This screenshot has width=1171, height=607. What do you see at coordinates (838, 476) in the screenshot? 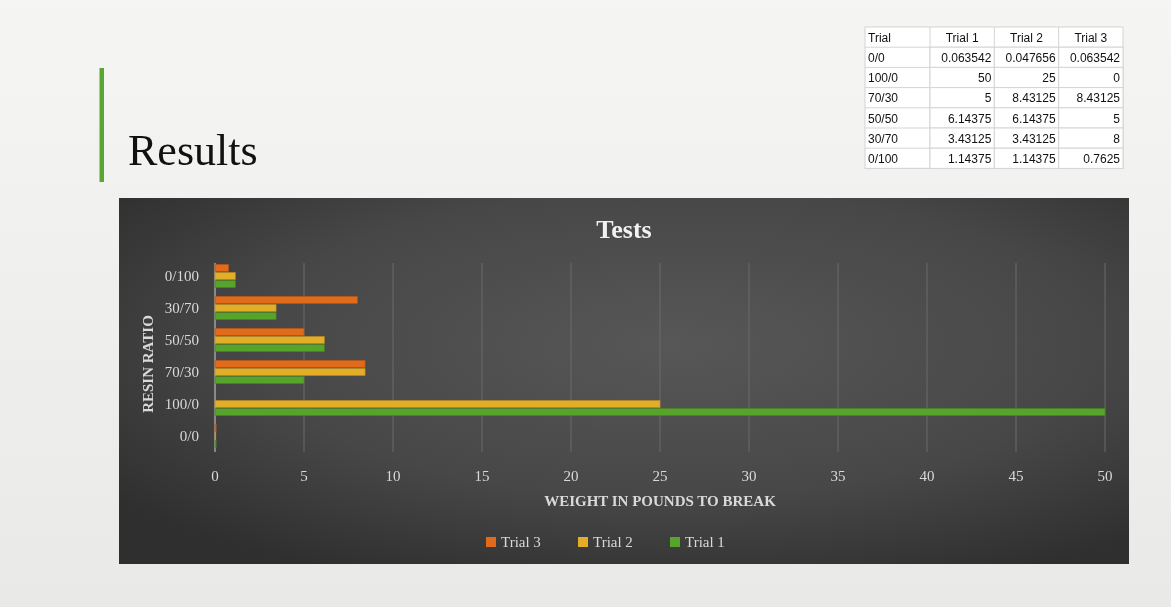
I see `x-tick-label: 35` at bounding box center [838, 476].